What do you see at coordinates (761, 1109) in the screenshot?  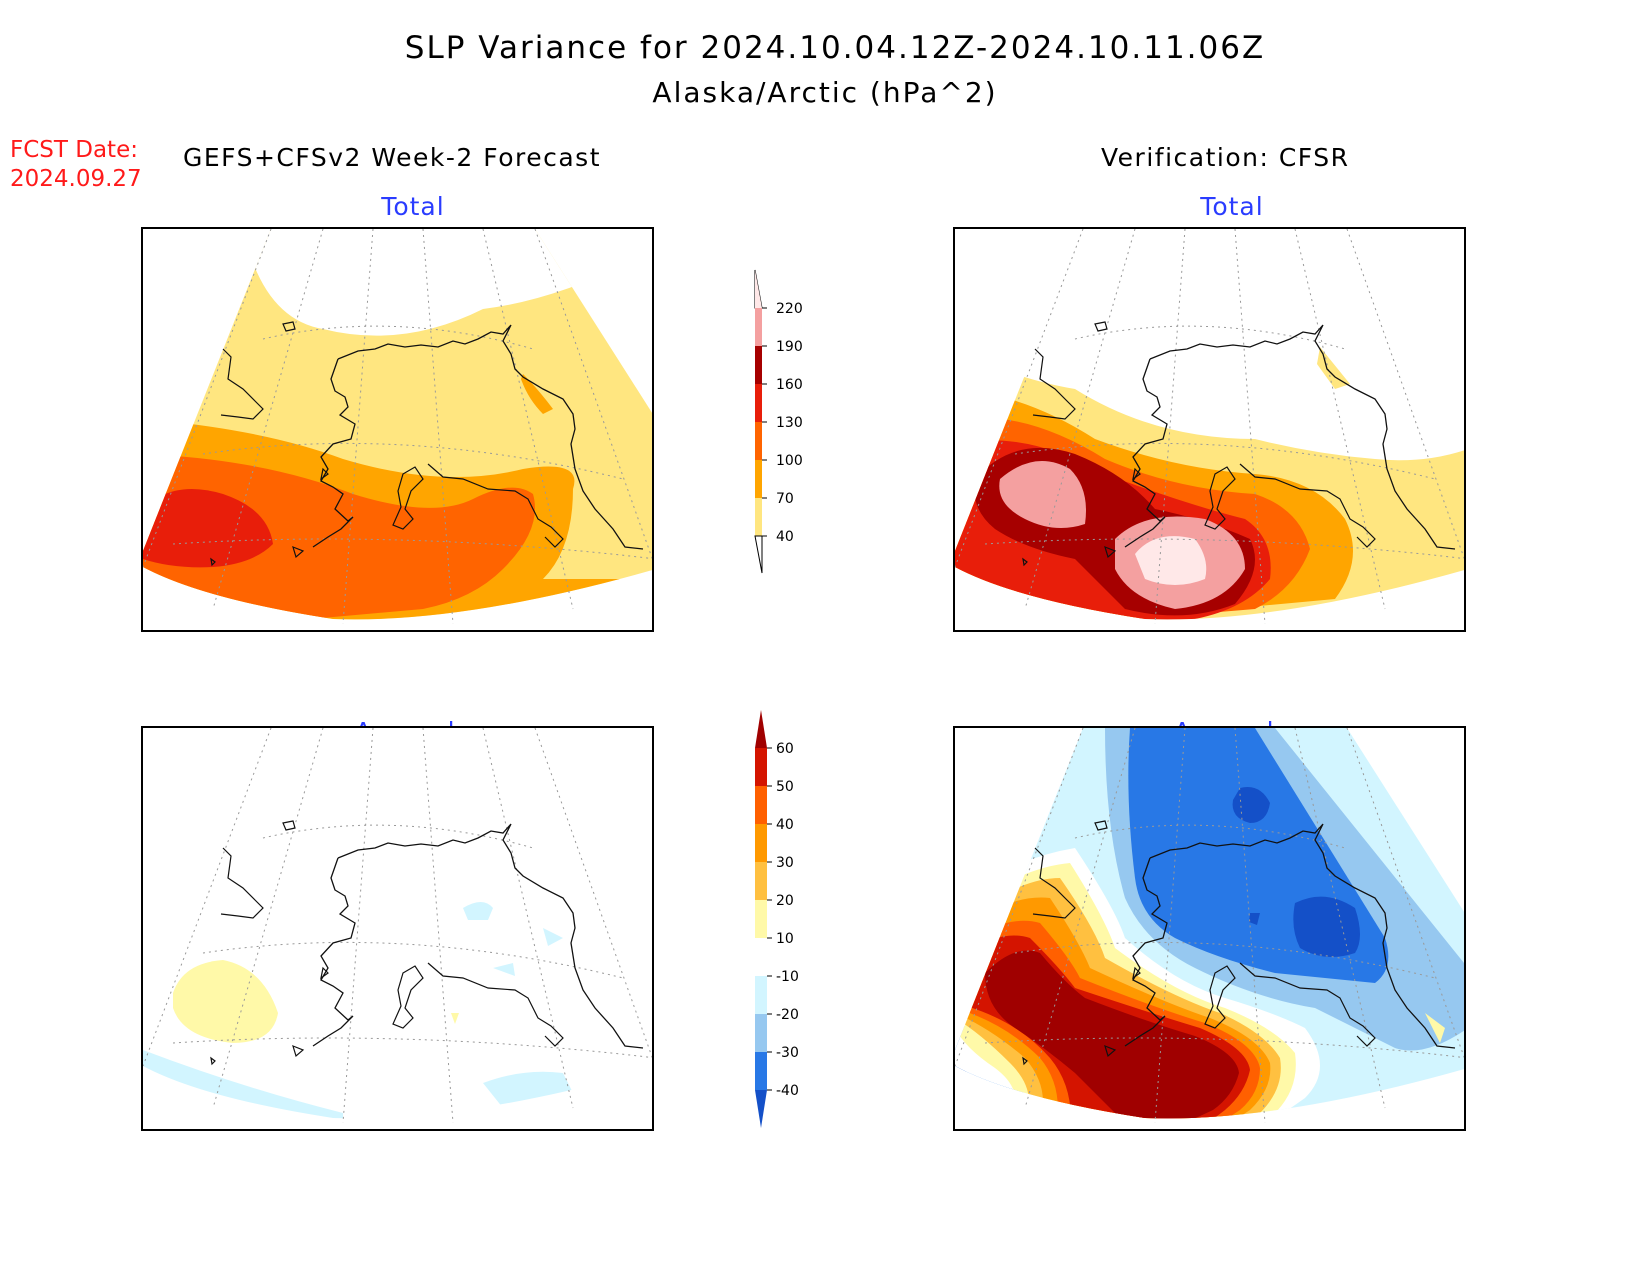 I see `anomaly-colorbar-bottom-swatch` at bounding box center [761, 1109].